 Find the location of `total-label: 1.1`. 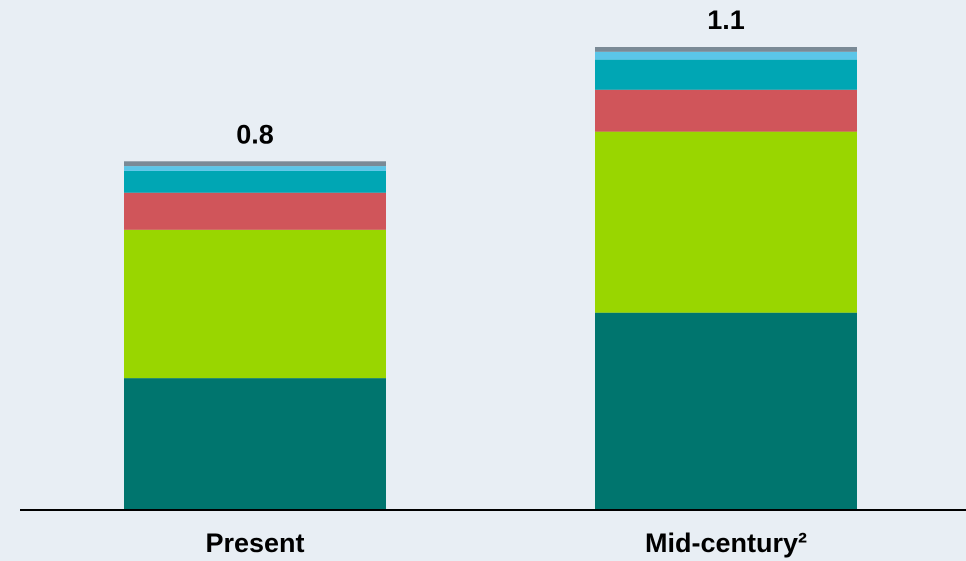

total-label: 1.1 is located at coordinates (726, 20).